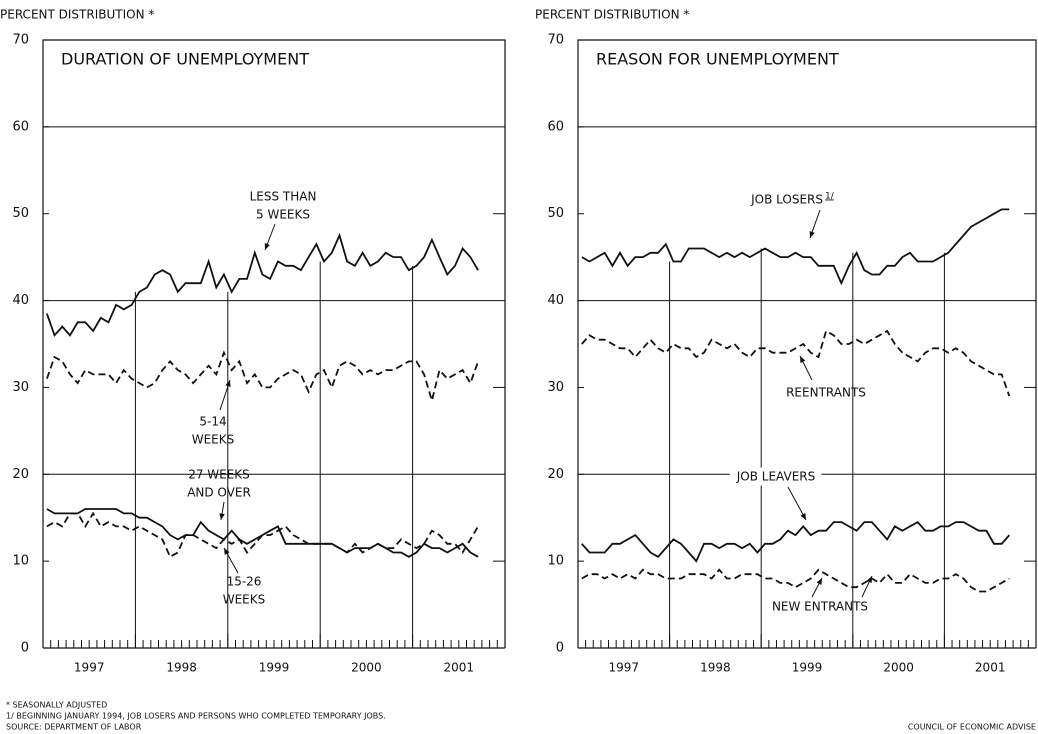 This screenshot has width=1038, height=734. What do you see at coordinates (820, 607) in the screenshot?
I see `annotation: NEW ENTRANTS` at bounding box center [820, 607].